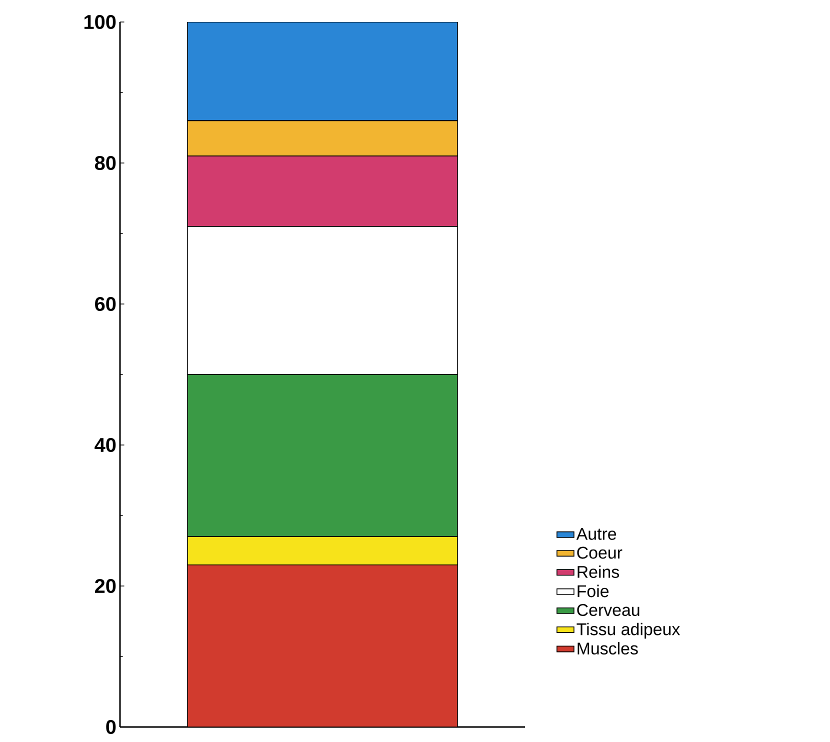 This screenshot has width=830, height=742. Describe the element at coordinates (105, 163) in the screenshot. I see `y-tick-label: 80` at that location.